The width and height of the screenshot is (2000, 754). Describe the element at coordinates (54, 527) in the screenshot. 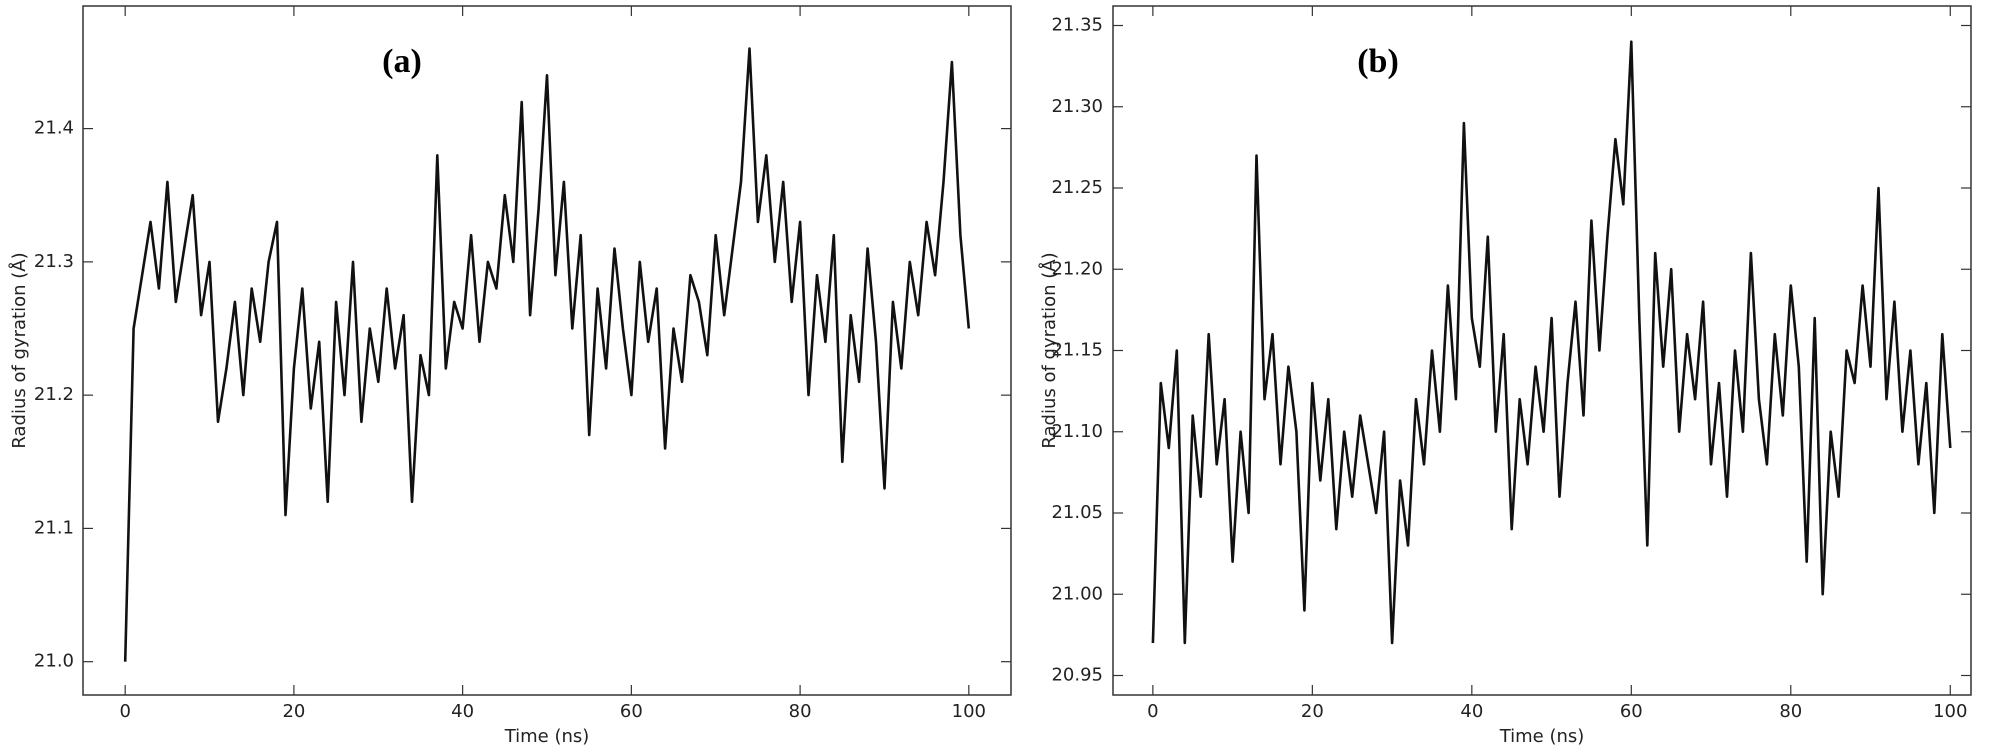

I see `y-tick-label: 21.1` at that location.